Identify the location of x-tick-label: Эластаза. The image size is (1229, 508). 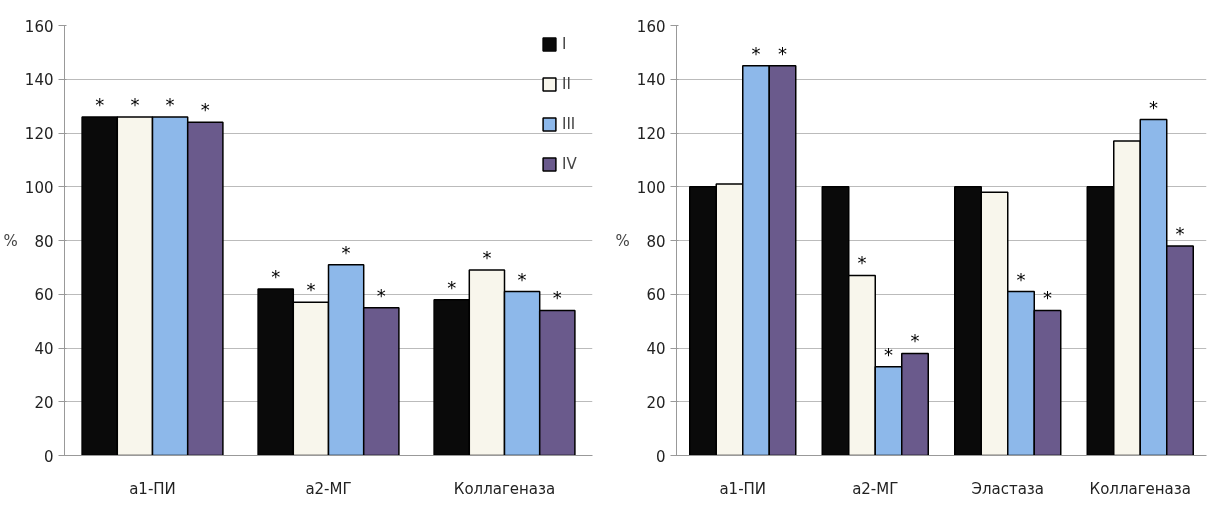
(1008, 488).